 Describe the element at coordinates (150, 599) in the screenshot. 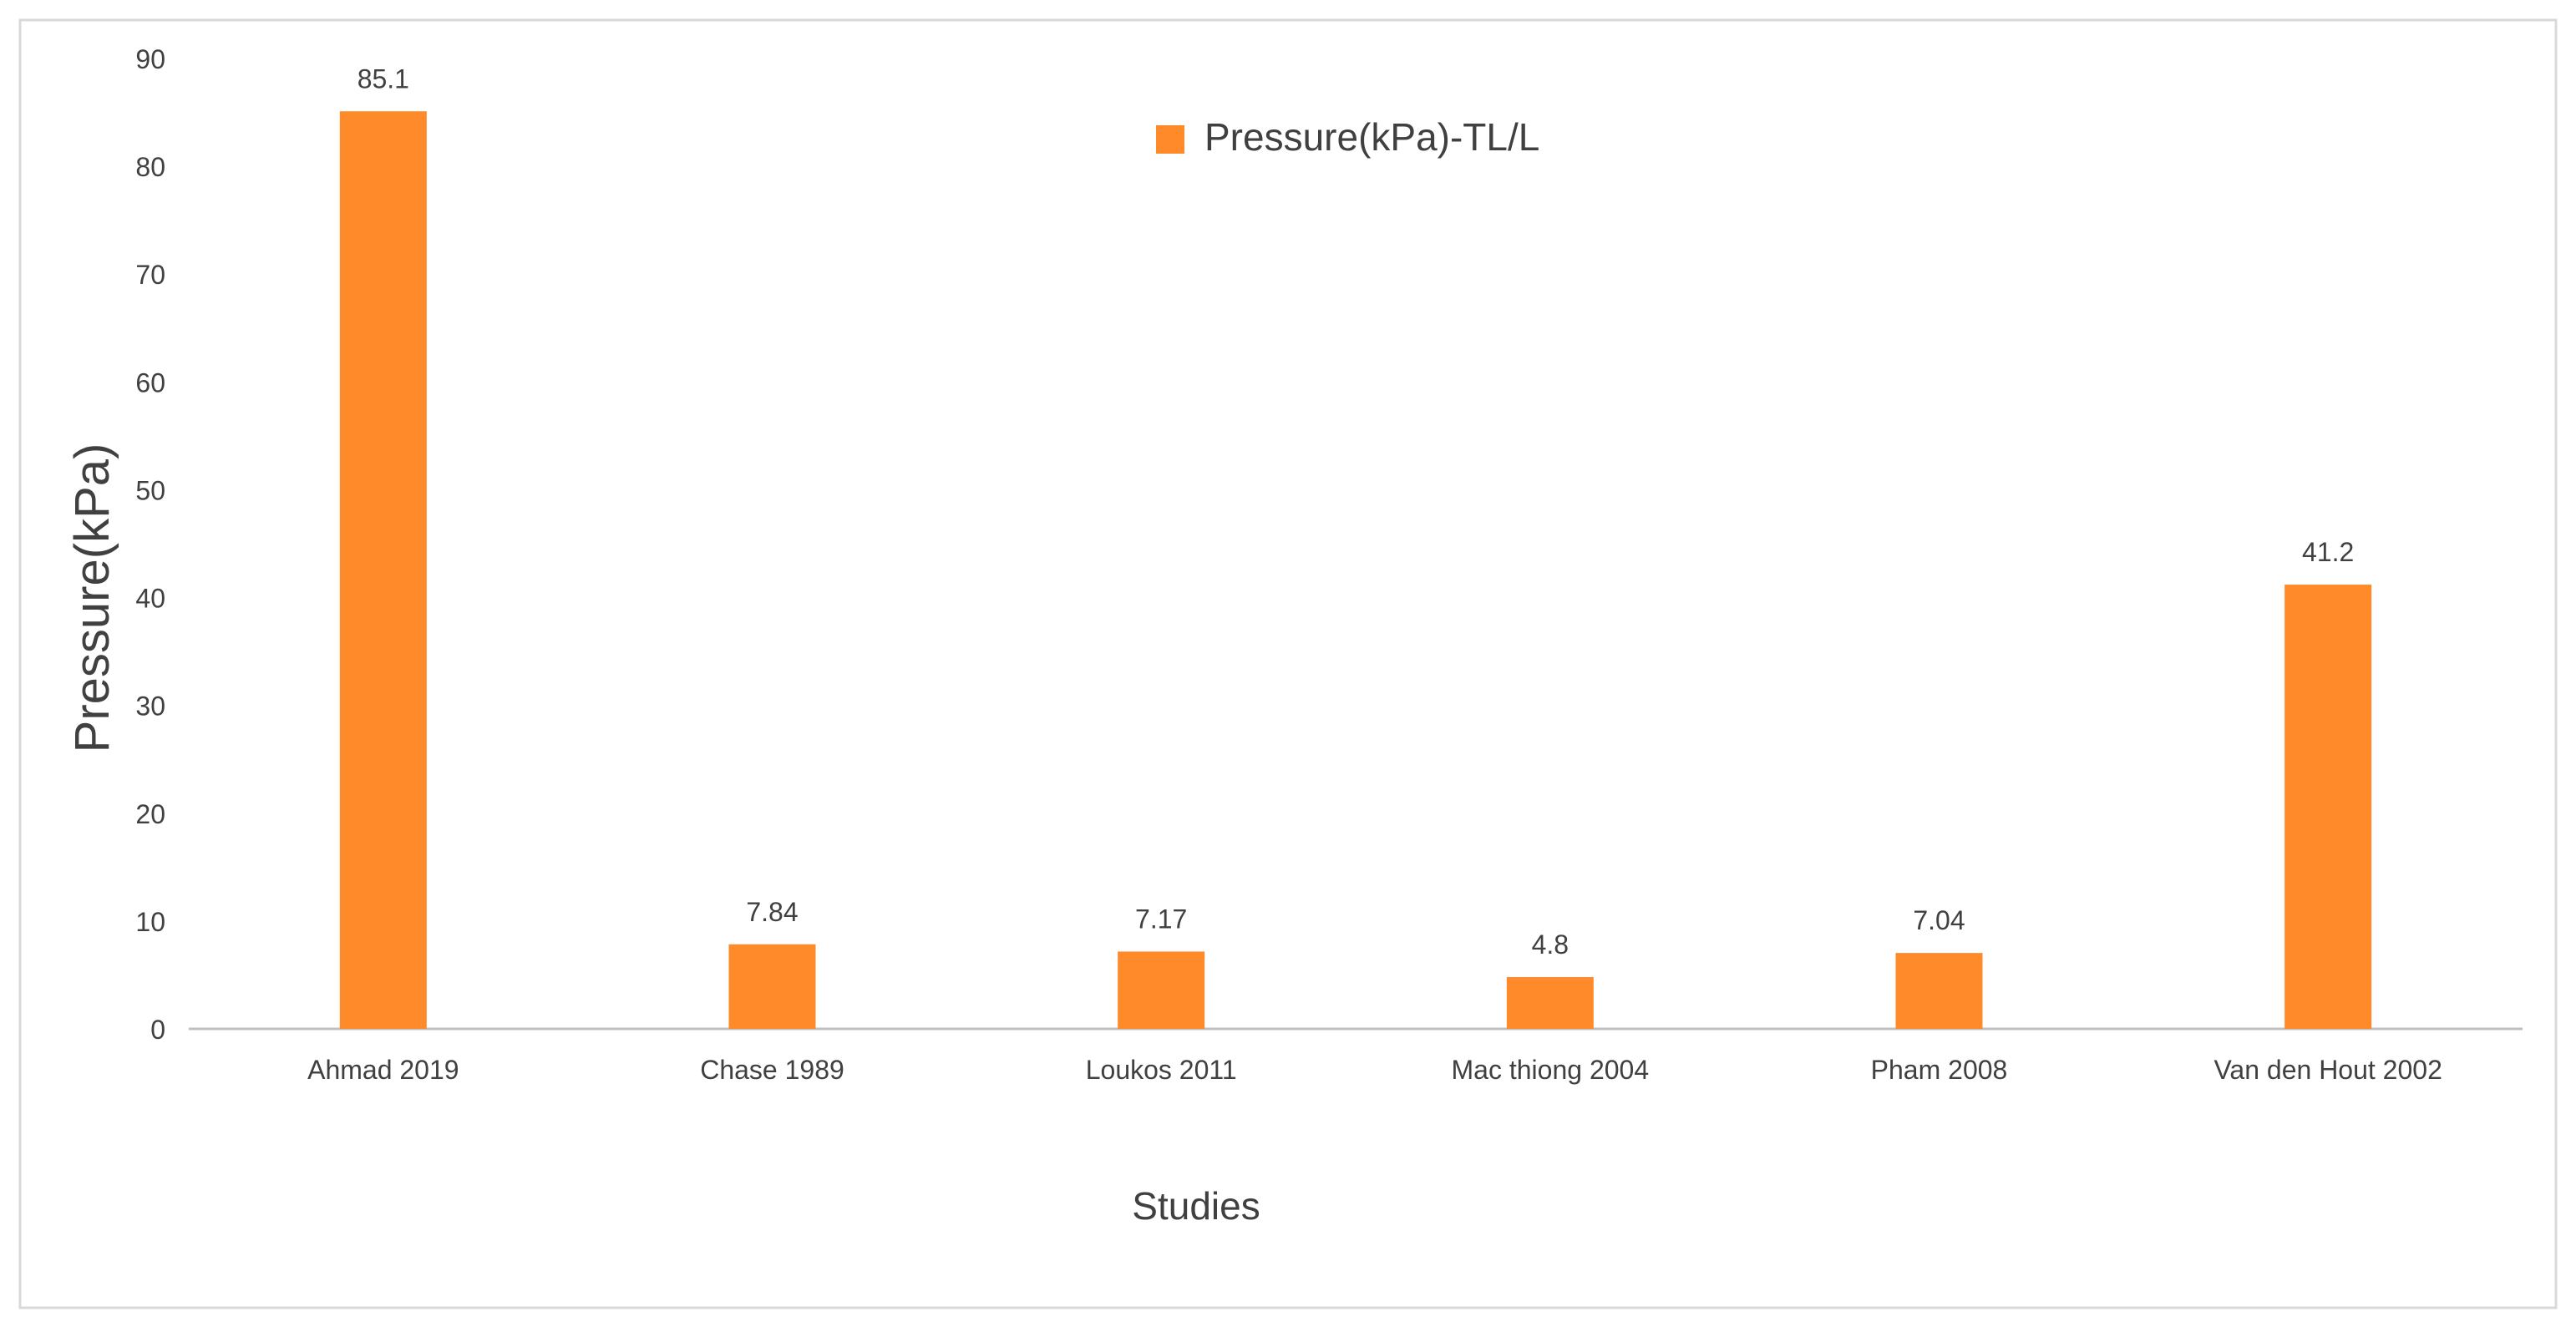

I see `y-tick-label: 40` at that location.